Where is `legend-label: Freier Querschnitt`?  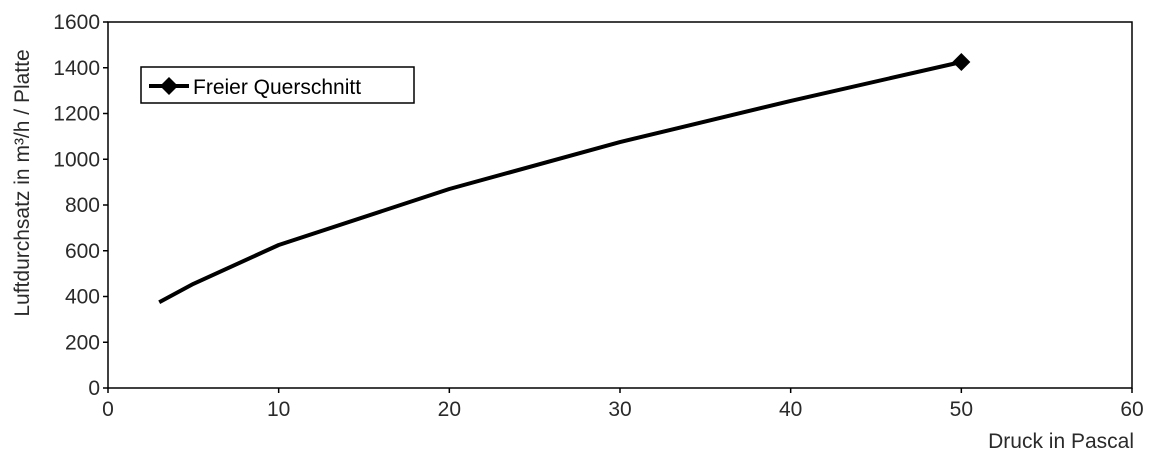
legend-label: Freier Querschnitt is located at coordinates (277, 87).